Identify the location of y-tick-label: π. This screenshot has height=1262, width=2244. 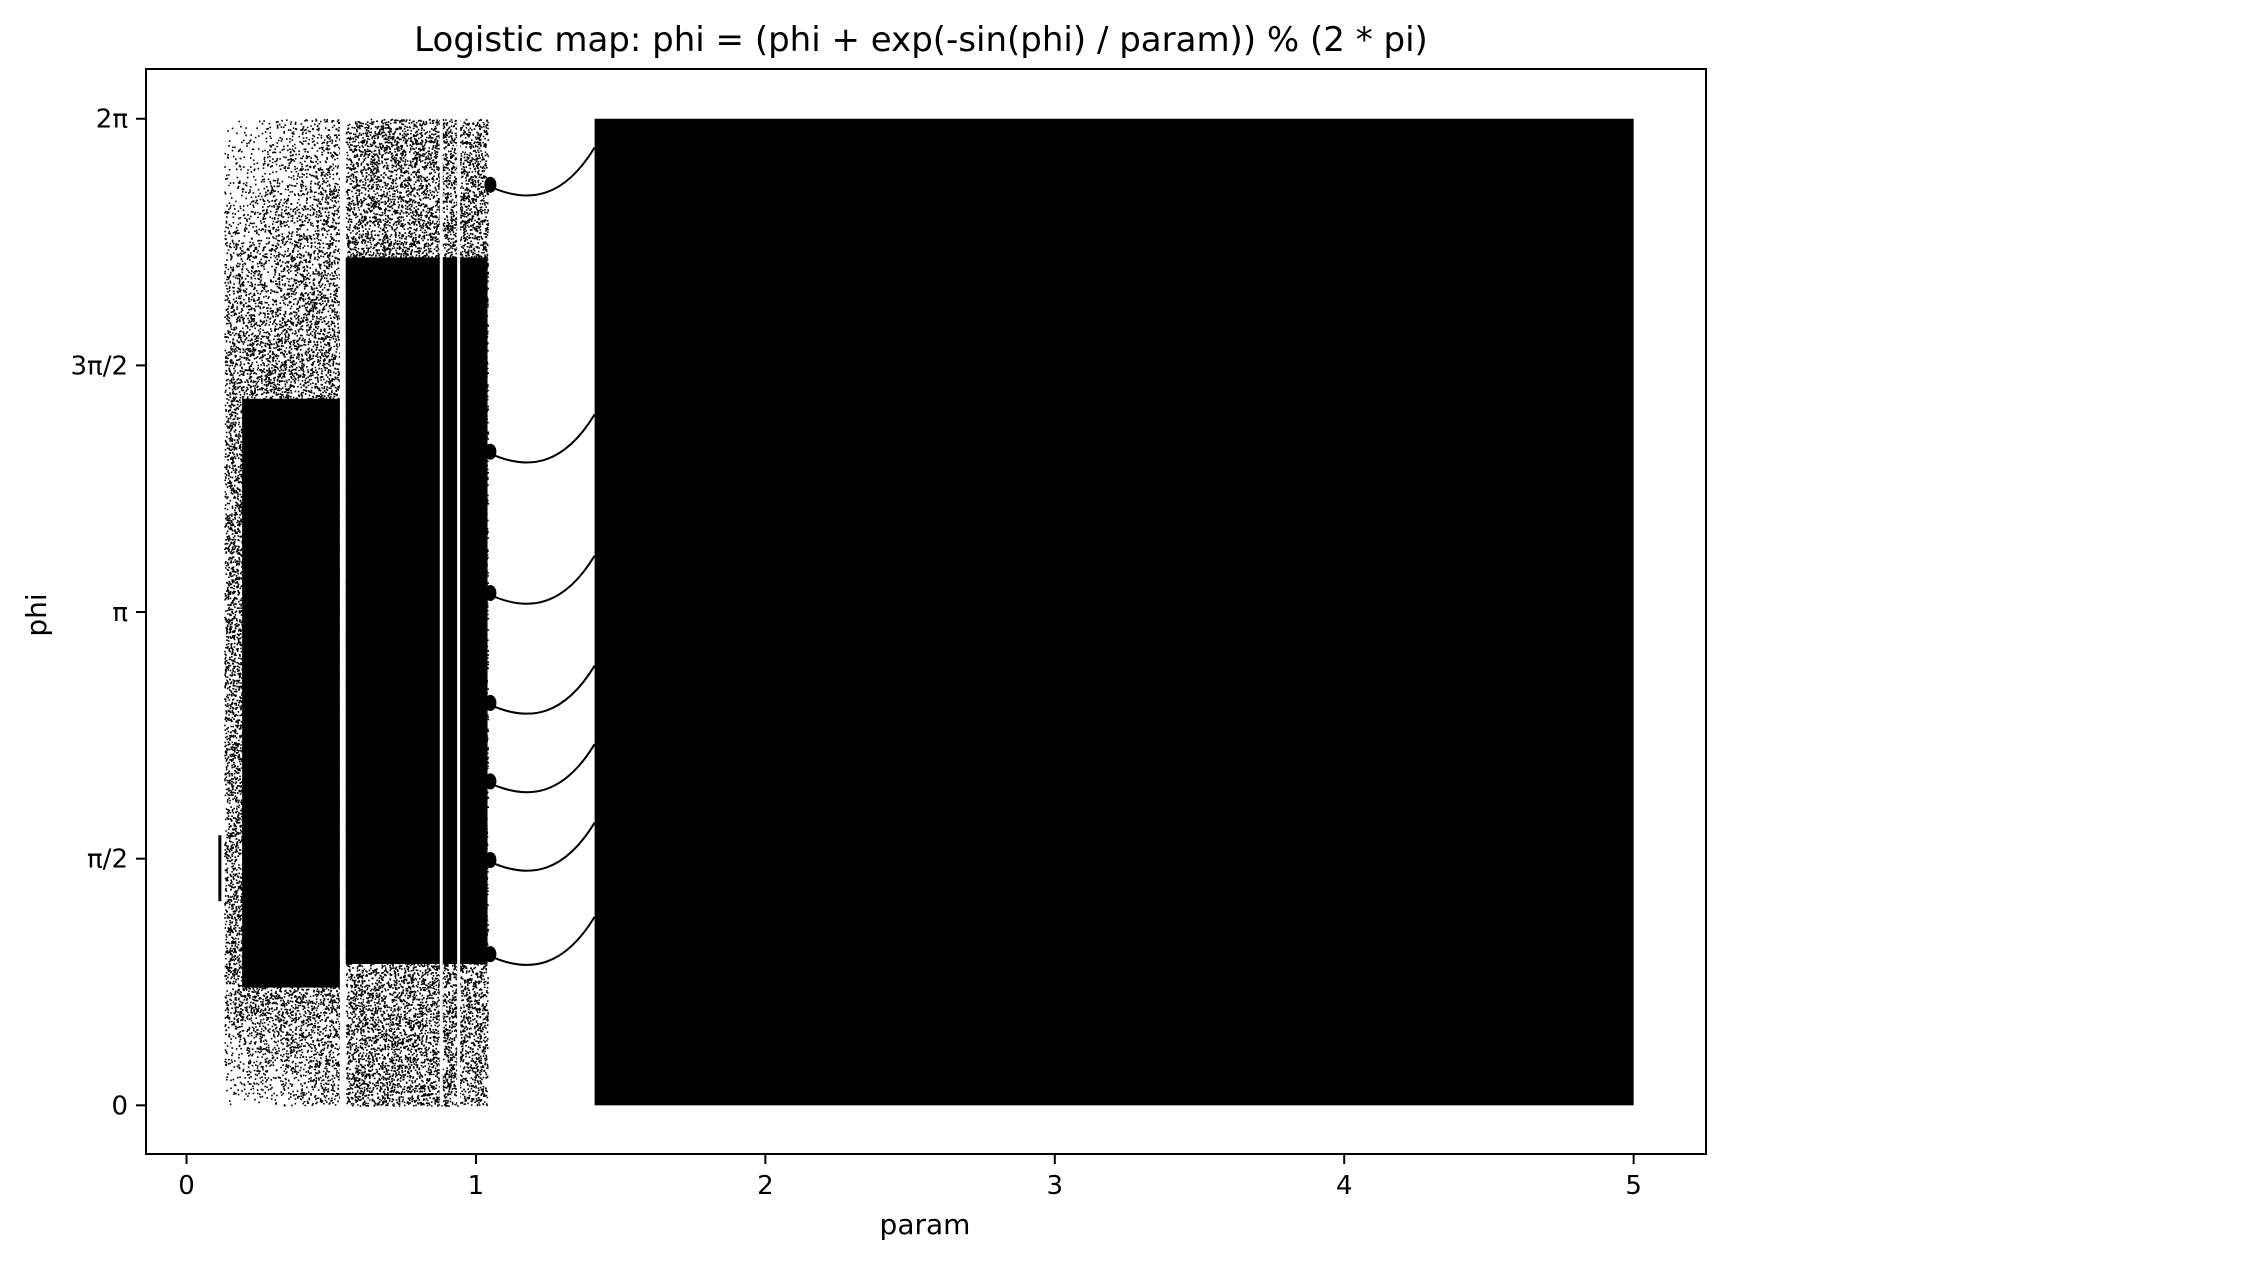
(120, 613).